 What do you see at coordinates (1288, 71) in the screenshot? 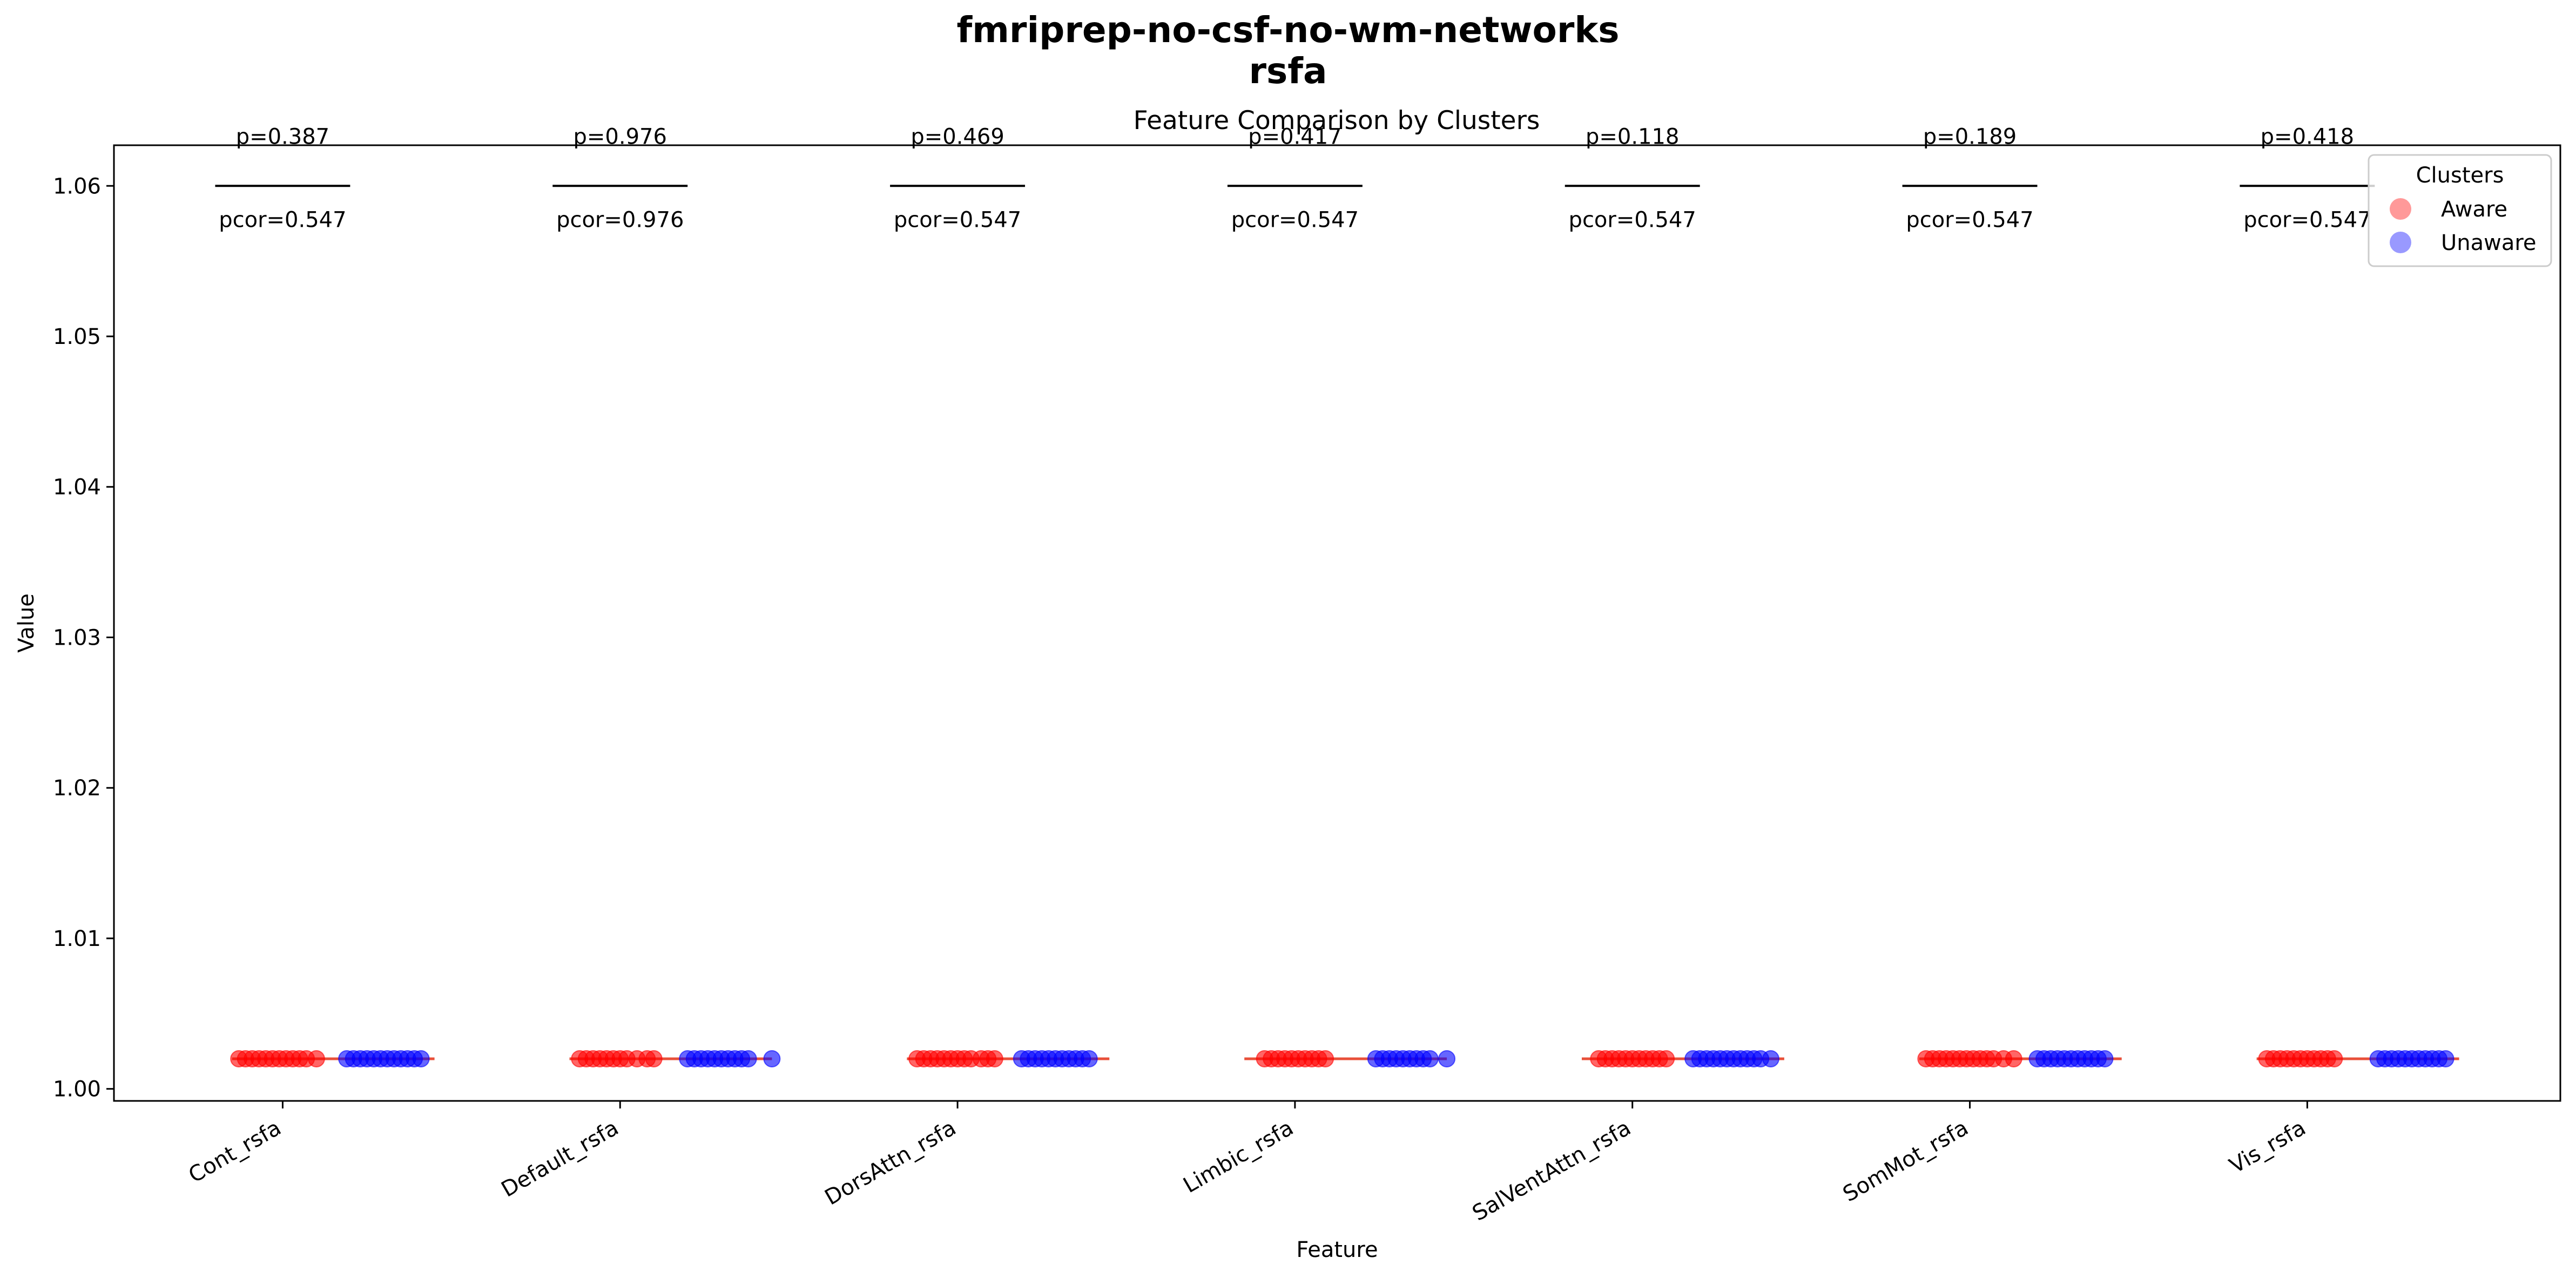
I see `figure-title-line2: rsfa` at bounding box center [1288, 71].